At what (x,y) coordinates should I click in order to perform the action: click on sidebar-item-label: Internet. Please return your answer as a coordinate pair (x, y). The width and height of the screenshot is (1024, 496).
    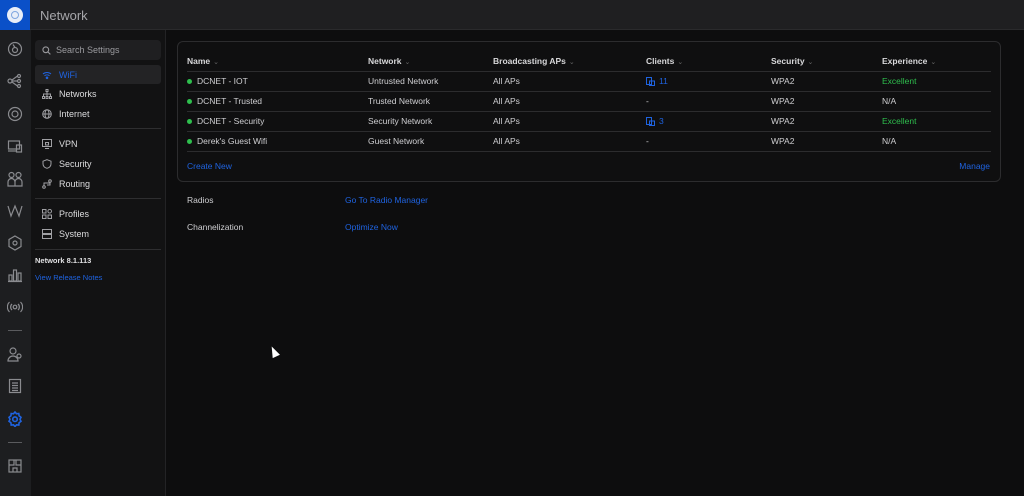
    Looking at the image, I should click on (74, 113).